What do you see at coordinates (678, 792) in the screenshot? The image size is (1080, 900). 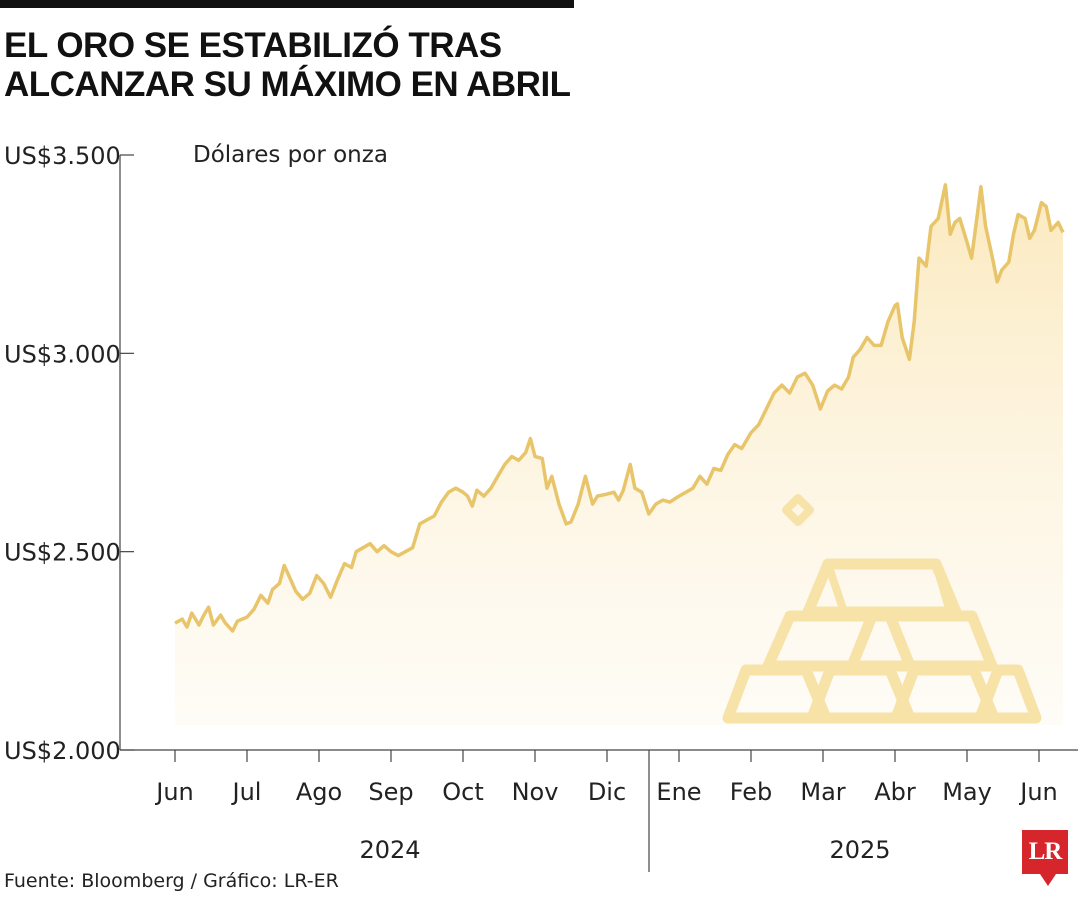 I see `x-tick-label: Ene` at bounding box center [678, 792].